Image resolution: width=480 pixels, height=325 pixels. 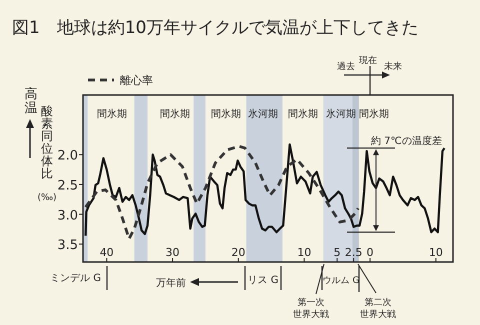 What do you see at coordinates (215, 28) in the screenshot?
I see `chart-title: 図1 地球は約10万年サイクルで気温が上下してきた` at bounding box center [215, 28].